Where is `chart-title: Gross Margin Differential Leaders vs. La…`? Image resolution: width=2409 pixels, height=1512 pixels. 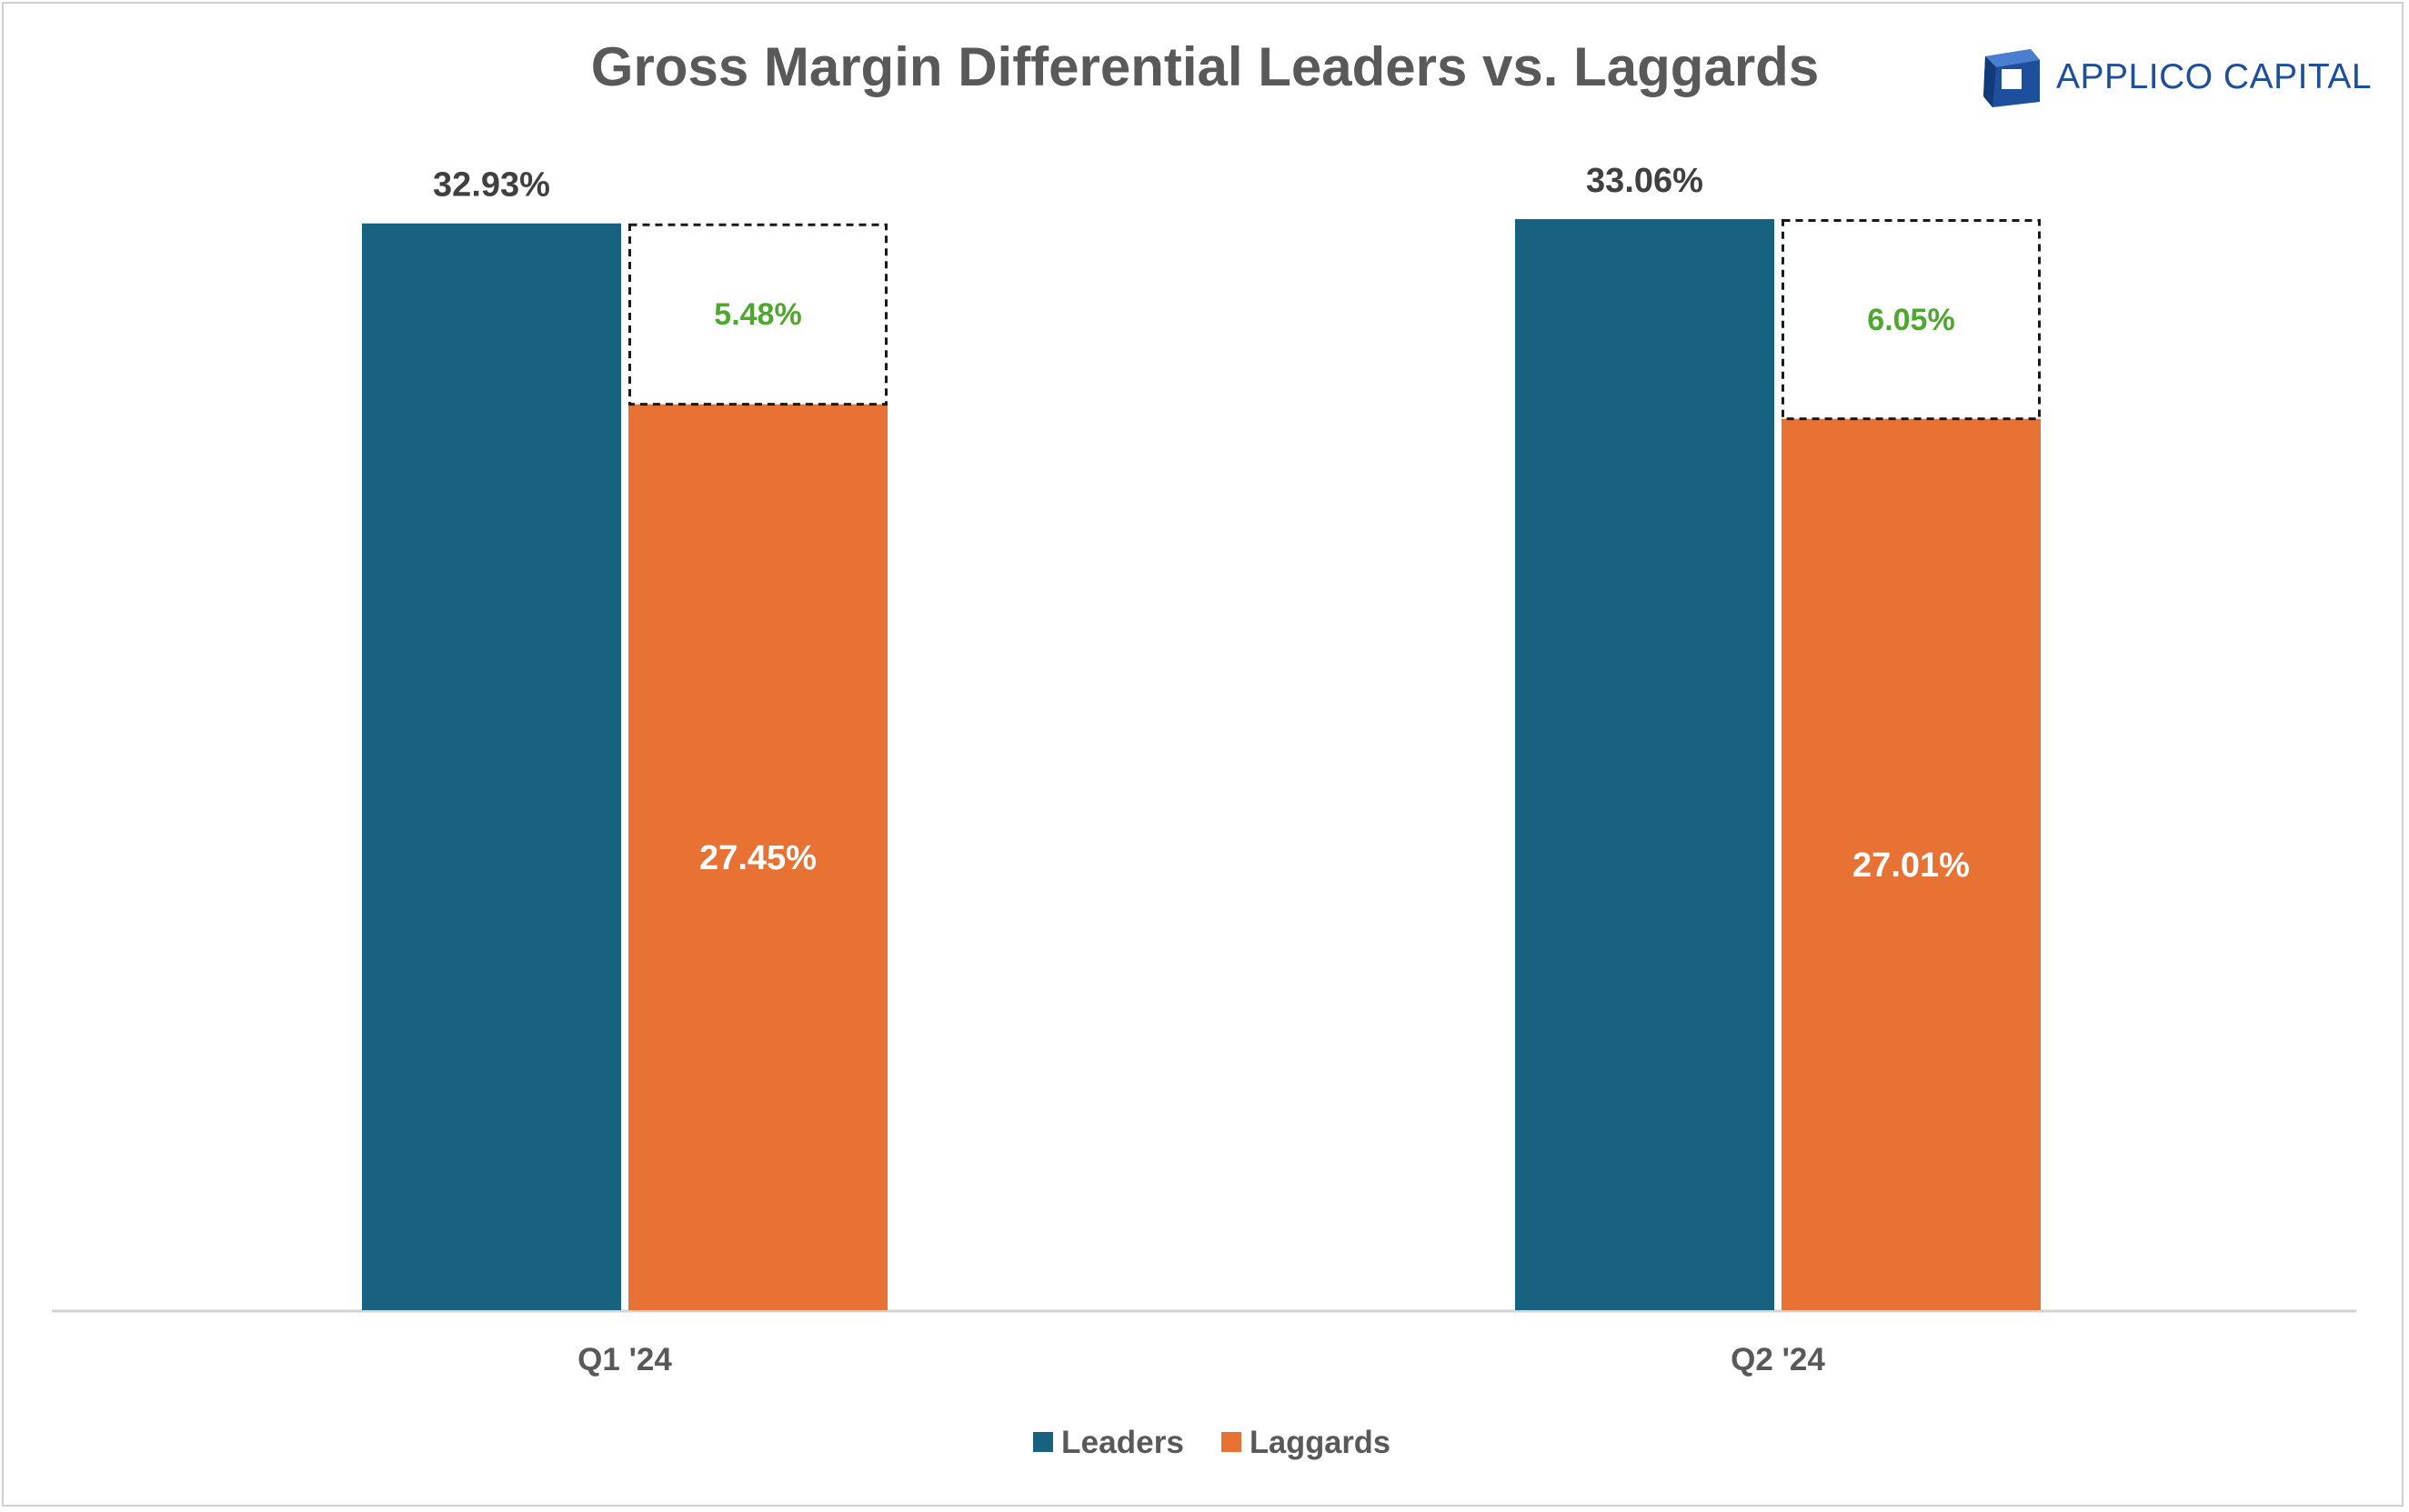 chart-title: Gross Margin Differential Leaders vs. La… is located at coordinates (1205, 66).